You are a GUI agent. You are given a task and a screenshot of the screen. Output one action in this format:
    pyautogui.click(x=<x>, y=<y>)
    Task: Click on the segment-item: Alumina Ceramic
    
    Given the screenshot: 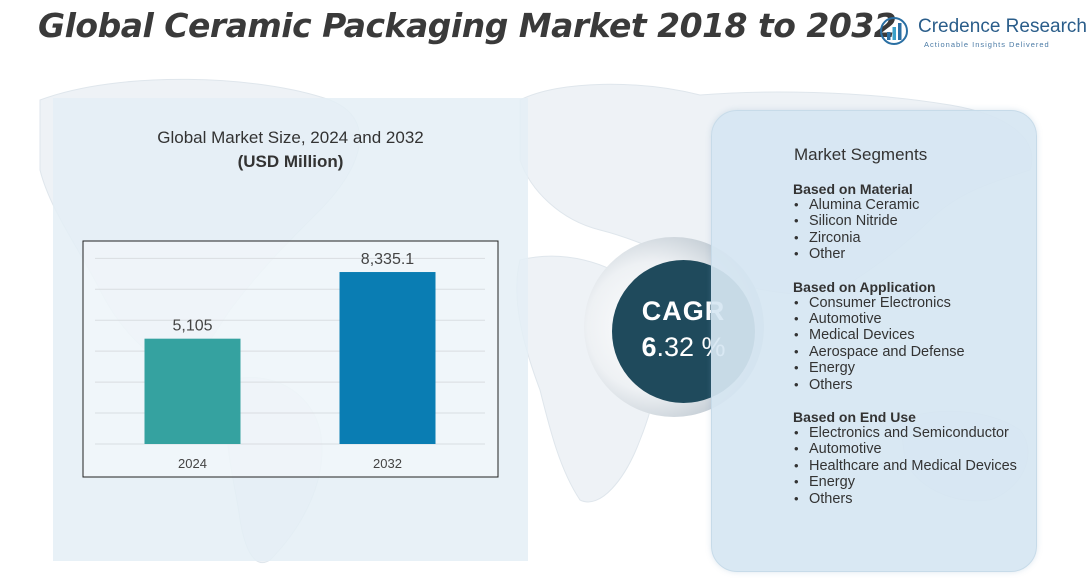 What is the action you would take?
    pyautogui.click(x=913, y=205)
    